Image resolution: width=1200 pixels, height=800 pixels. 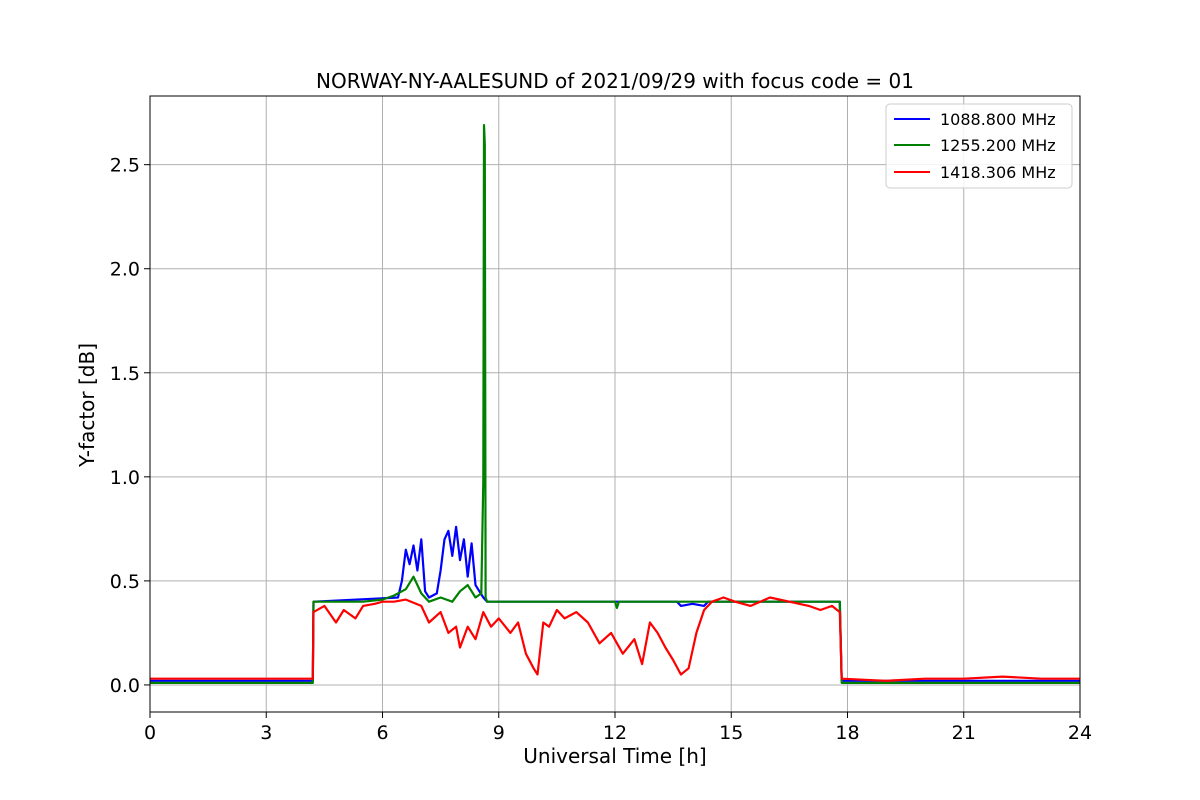 What do you see at coordinates (847, 733) in the screenshot?
I see `x-tick-label: 18` at bounding box center [847, 733].